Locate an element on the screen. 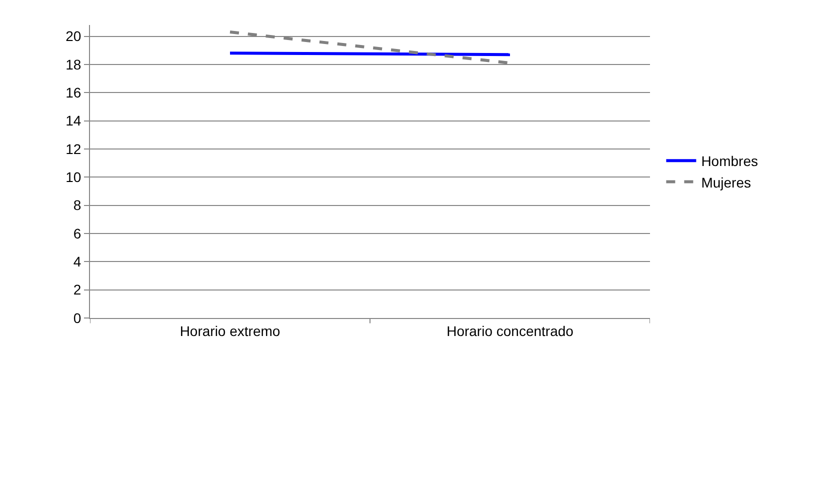 The width and height of the screenshot is (837, 495). y-tick-label: 12 is located at coordinates (74, 148).